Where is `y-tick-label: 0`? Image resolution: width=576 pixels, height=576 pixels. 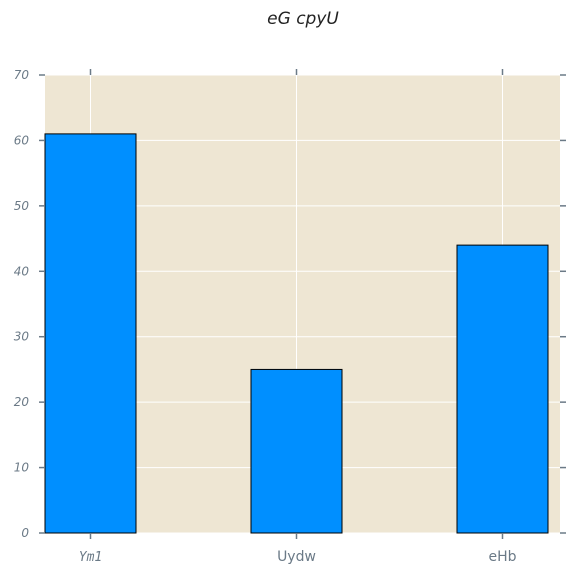
y-tick-label: 0 is located at coordinates (25, 533).